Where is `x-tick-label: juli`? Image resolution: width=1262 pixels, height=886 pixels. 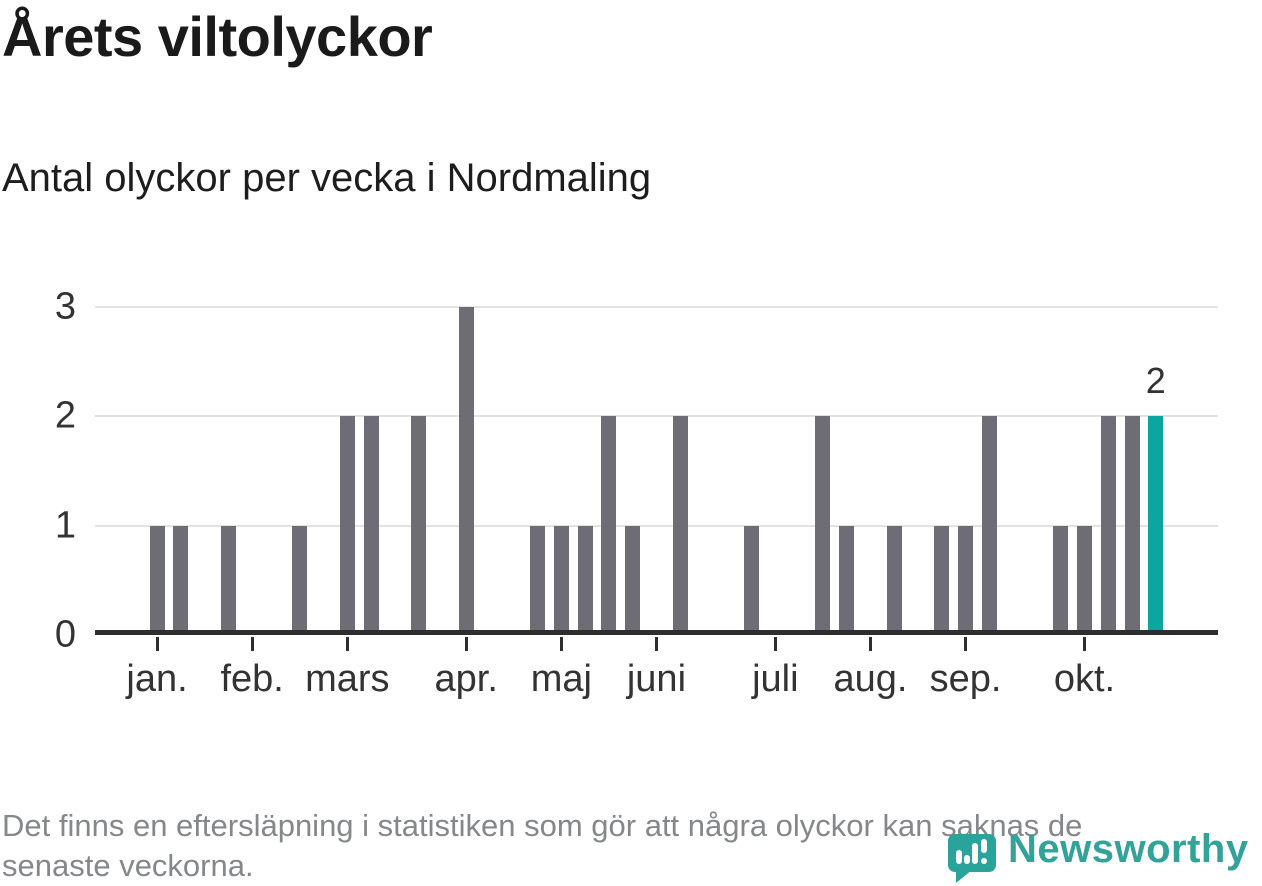
x-tick-label: juli is located at coordinates (775, 679).